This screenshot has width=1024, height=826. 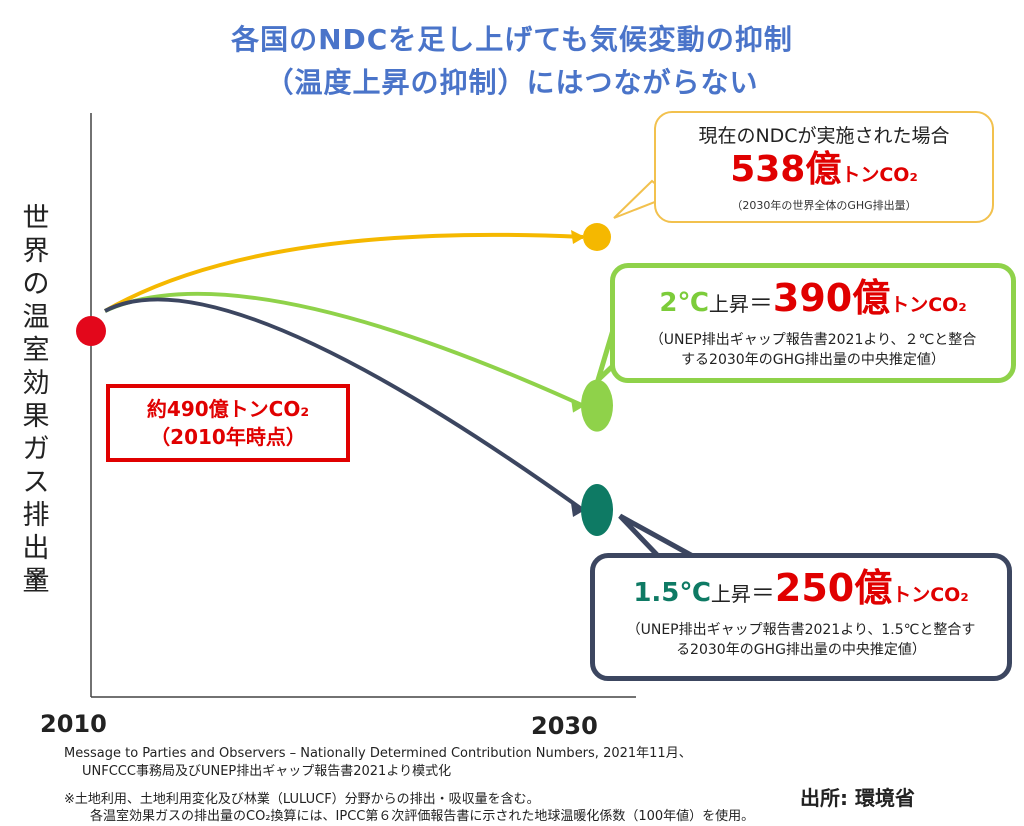 I want to click on two-c-note-line2: する2030年のGHG排出量の中央推定値）, so click(x=813, y=360).